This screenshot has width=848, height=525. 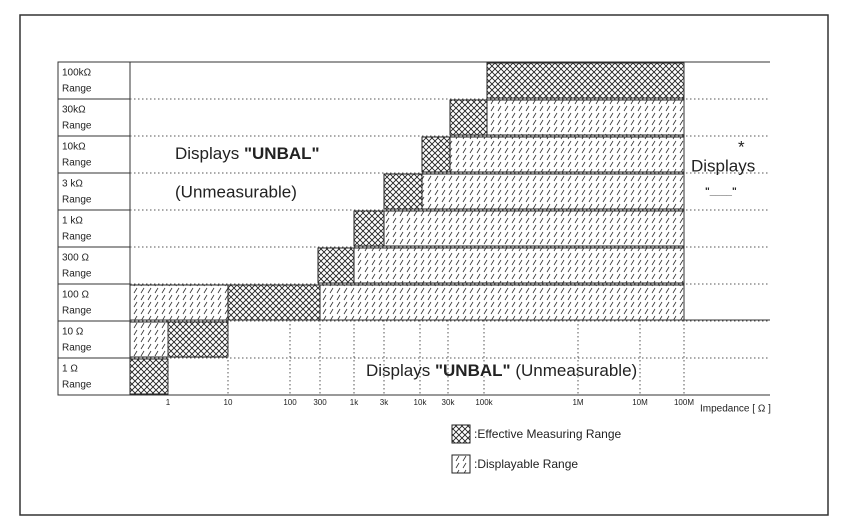 What do you see at coordinates (73, 332) in the screenshot?
I see `range-label: 10 Ω` at bounding box center [73, 332].